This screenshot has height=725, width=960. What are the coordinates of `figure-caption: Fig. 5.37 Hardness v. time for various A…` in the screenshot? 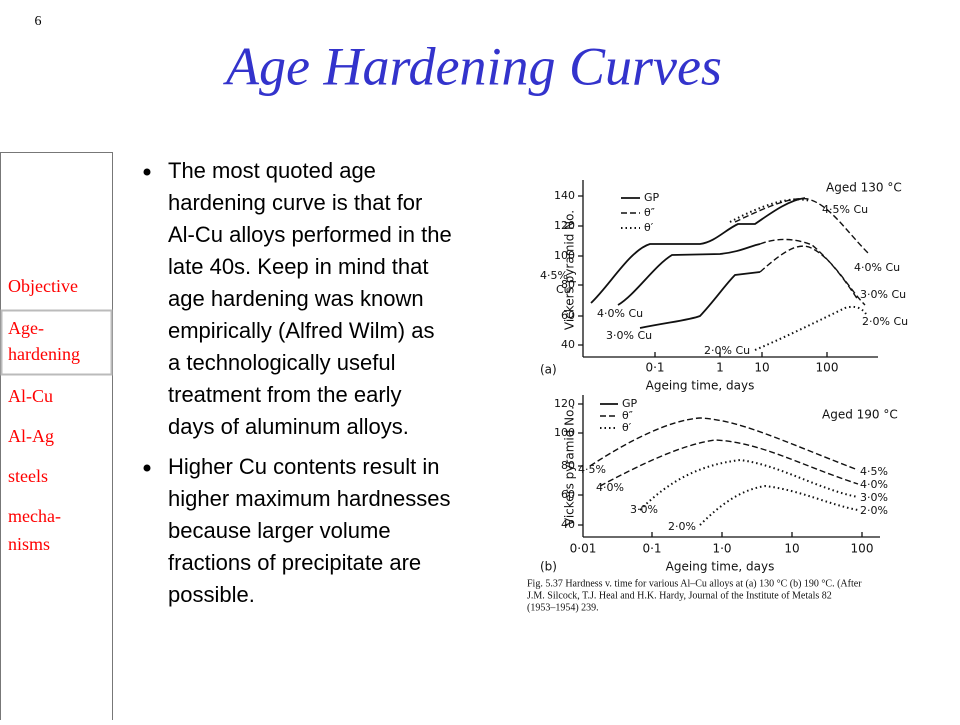 It's located at (694, 583).